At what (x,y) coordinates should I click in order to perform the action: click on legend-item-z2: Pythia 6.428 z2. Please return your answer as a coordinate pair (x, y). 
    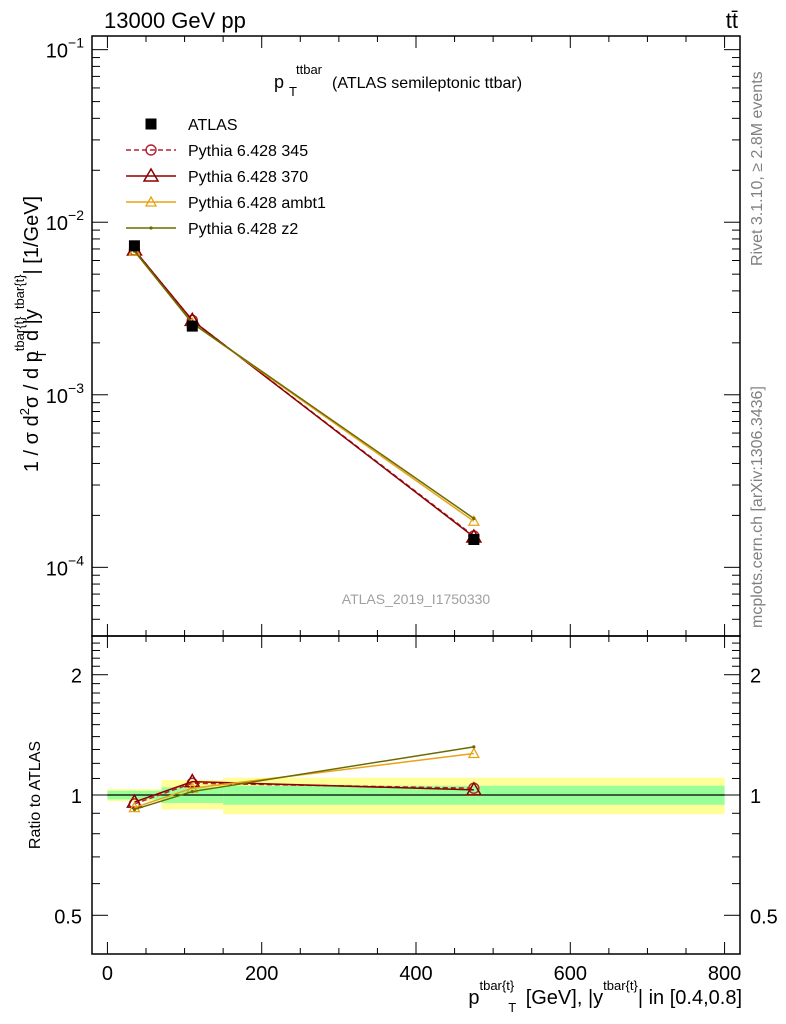
    Looking at the image, I should click on (212, 229).